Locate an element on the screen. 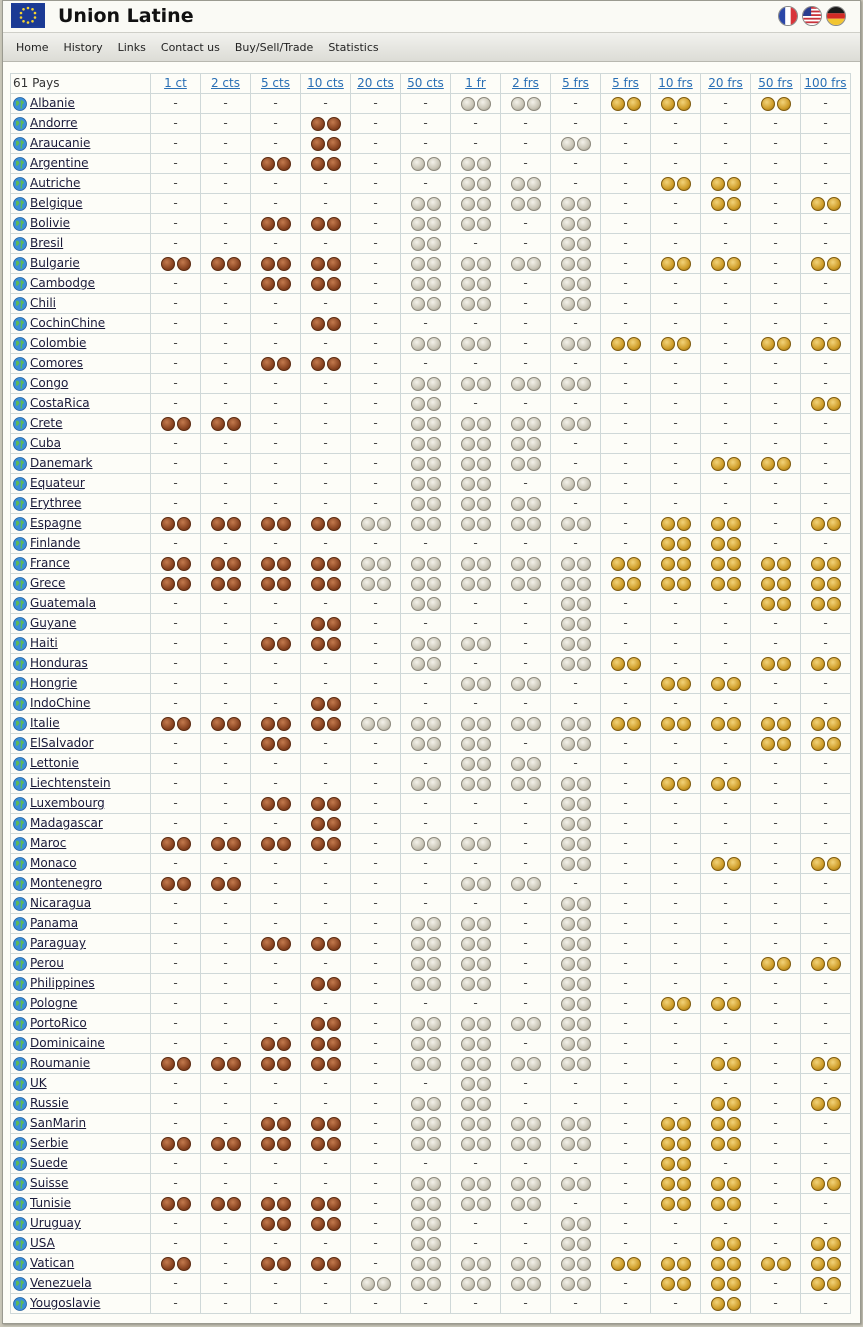 Image resolution: width=863 pixels, height=1327 pixels. country-link: Guatemala is located at coordinates (63, 603).